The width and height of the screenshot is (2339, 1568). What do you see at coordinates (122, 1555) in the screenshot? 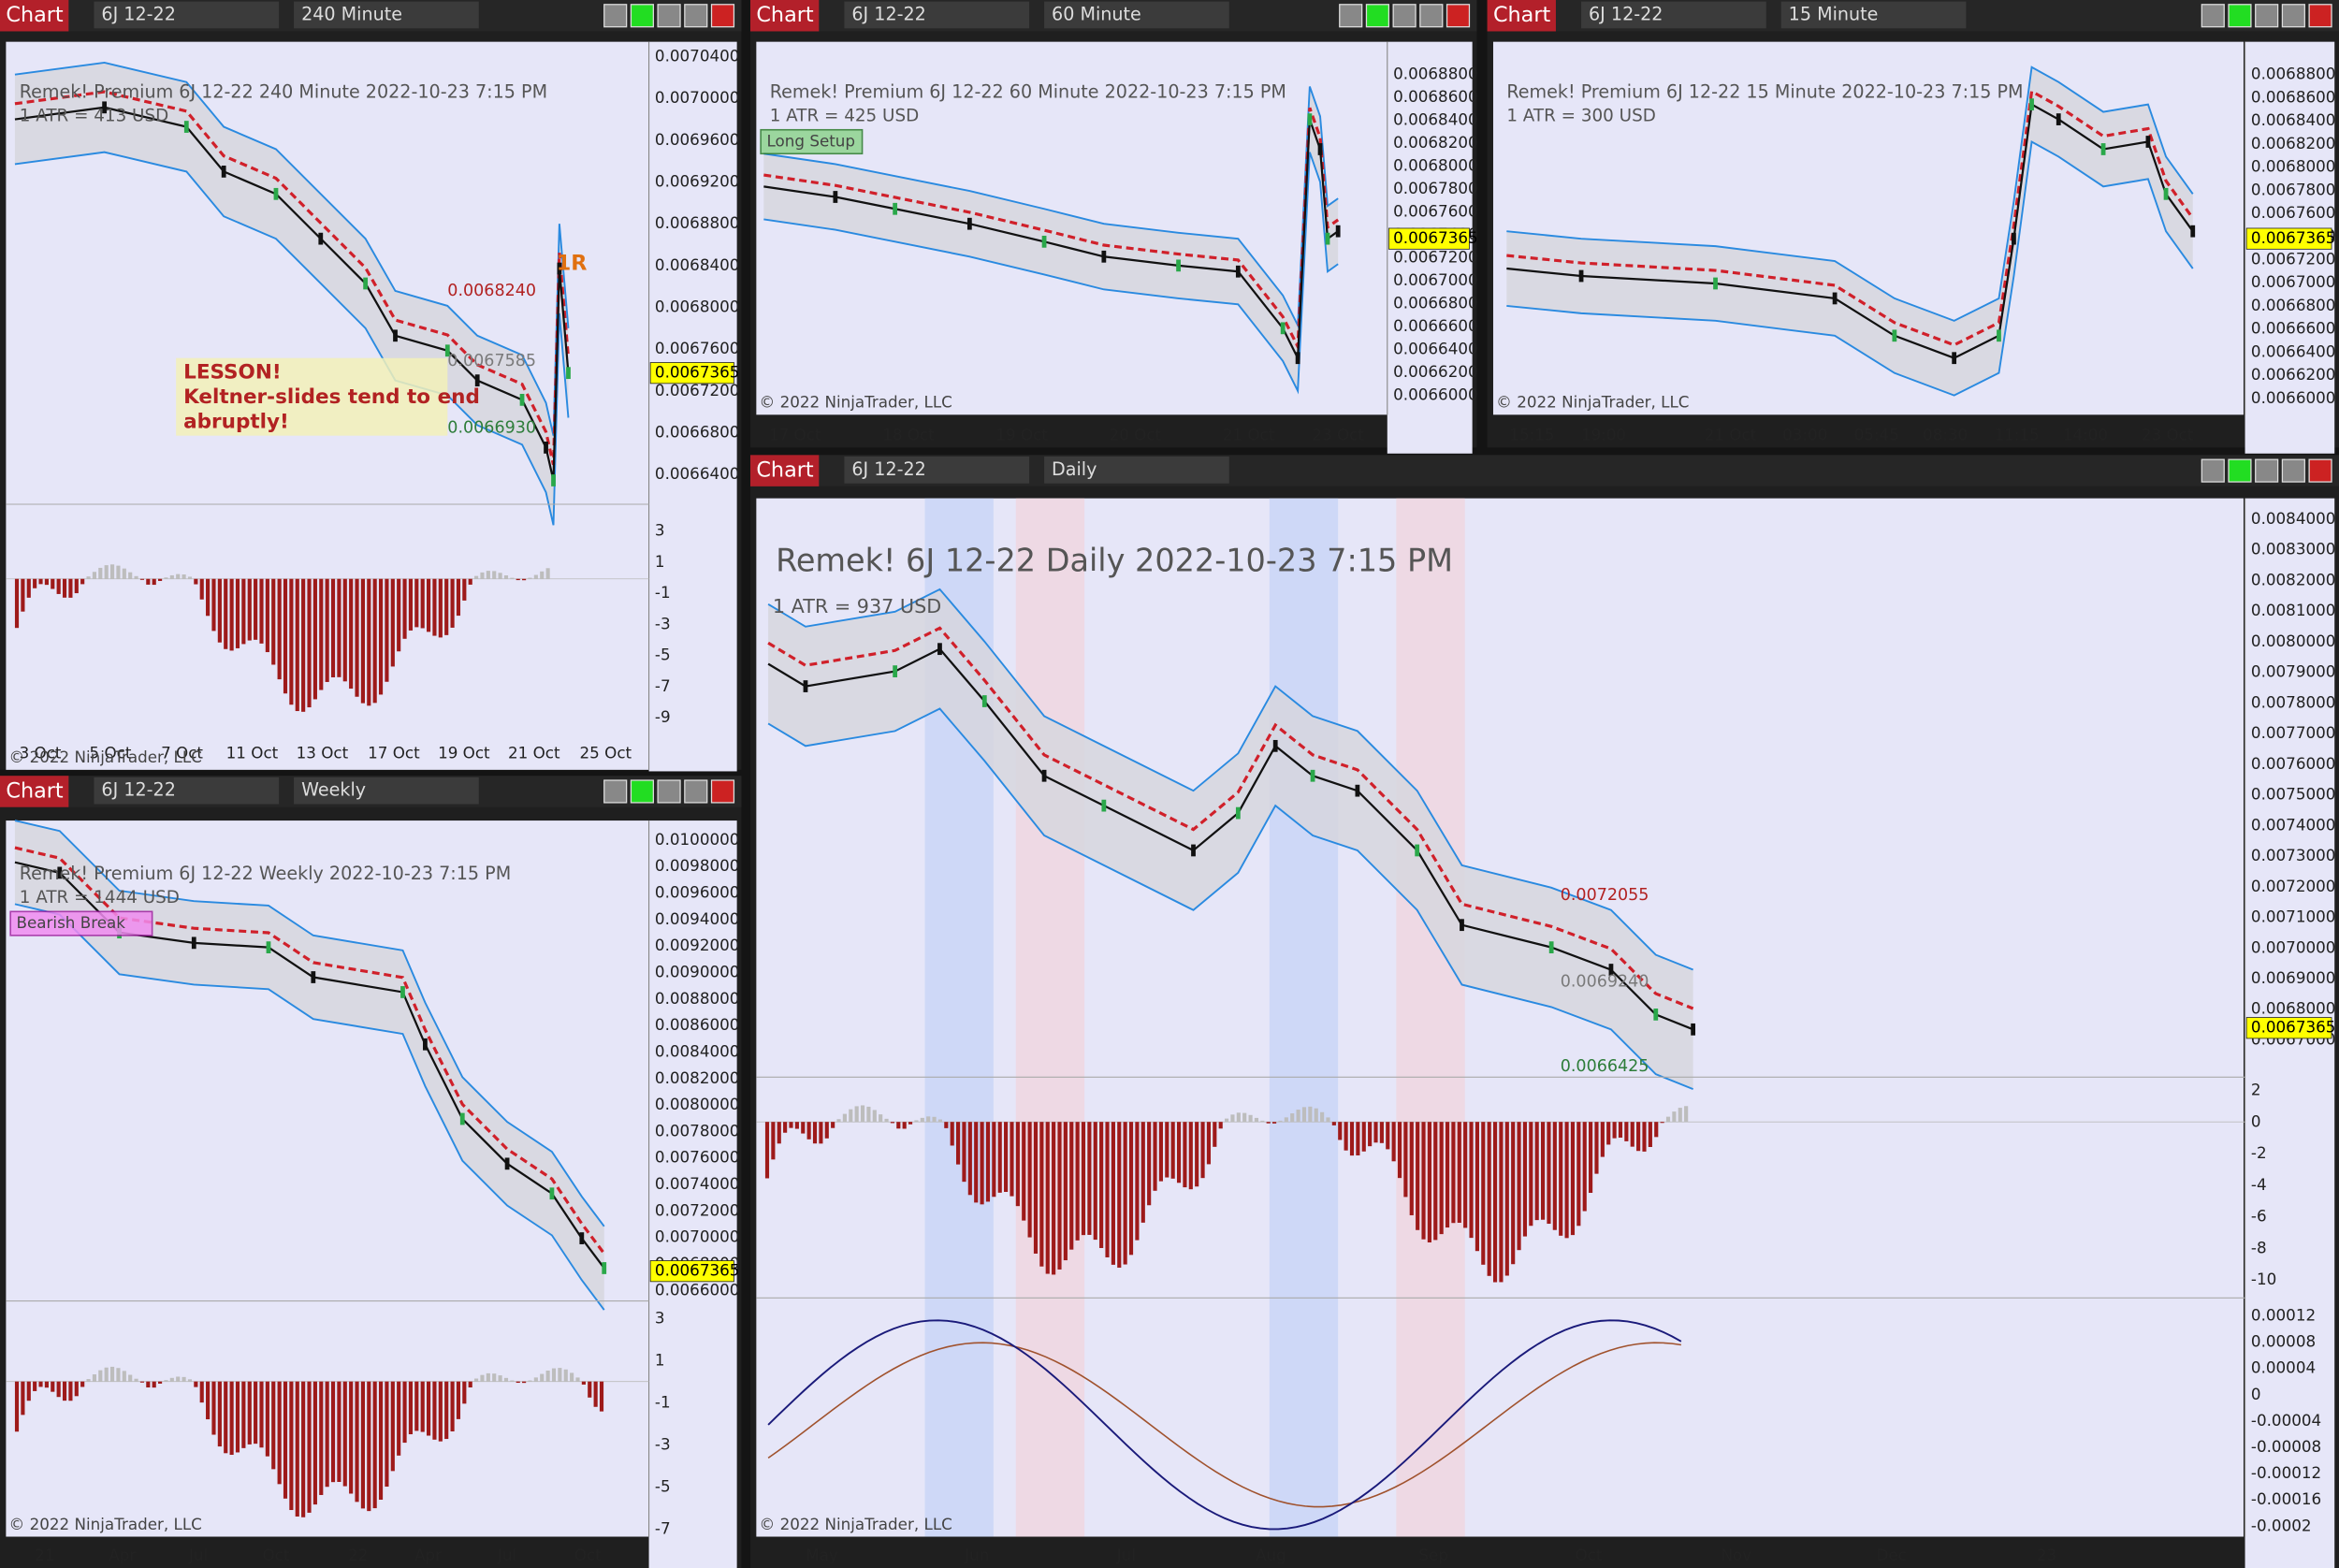
I see `date-axis-label: Apr` at bounding box center [122, 1555].